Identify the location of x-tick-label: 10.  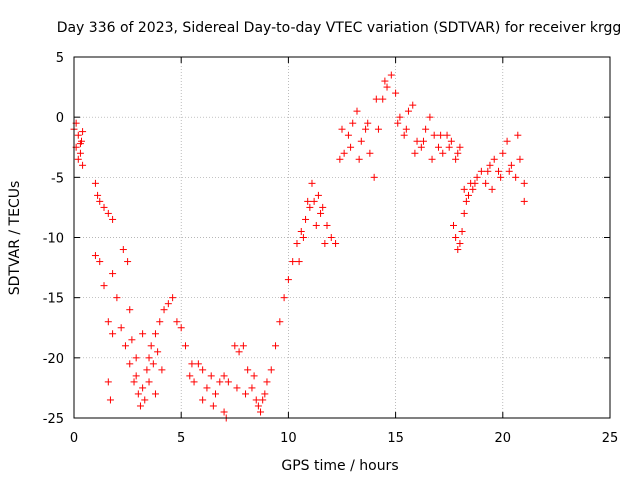
(288, 438).